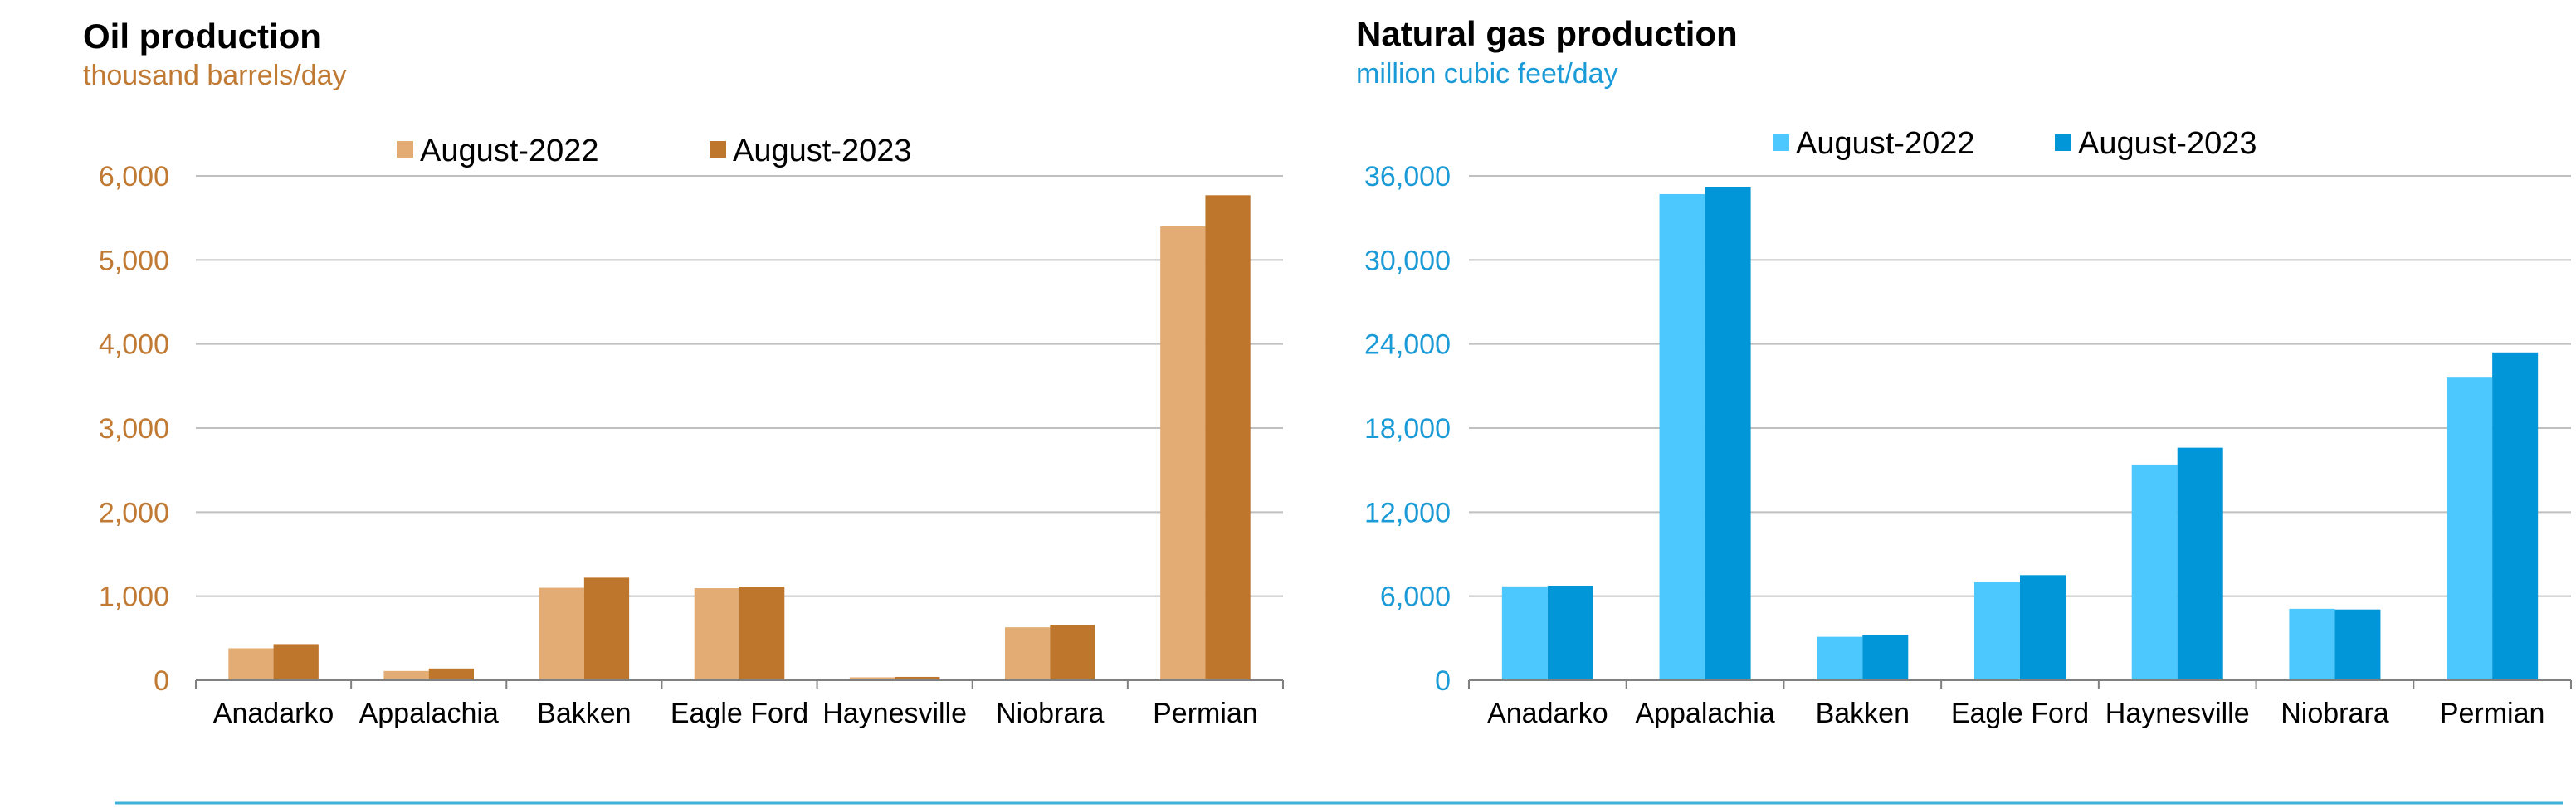 Image resolution: width=2576 pixels, height=808 pixels. Describe the element at coordinates (1728, 433) in the screenshot. I see `gas-bar-appalachia-2023` at that location.